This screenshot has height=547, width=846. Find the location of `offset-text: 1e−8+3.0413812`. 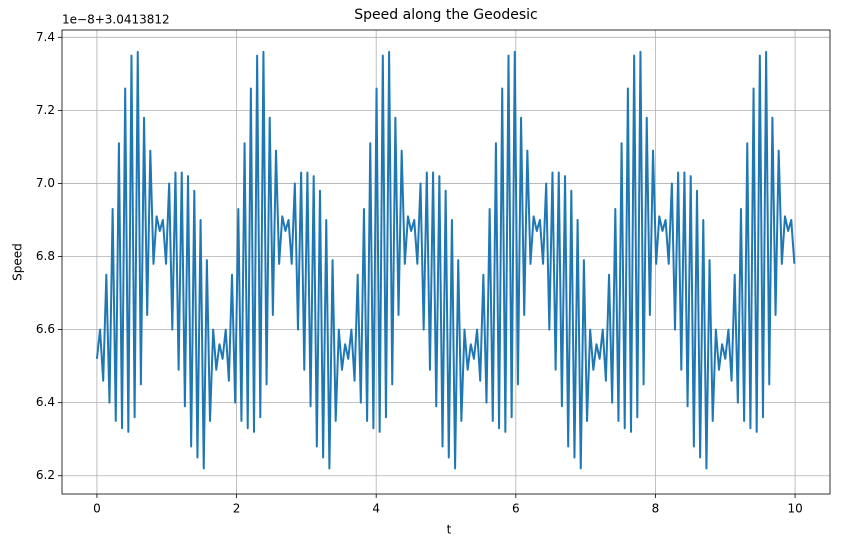

offset-text: 1e−8+3.0413812 is located at coordinates (116, 20).